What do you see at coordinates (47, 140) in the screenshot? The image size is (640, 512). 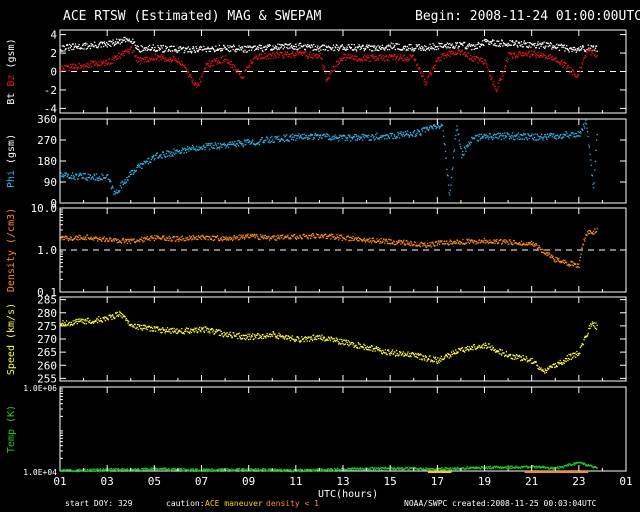 I see `y-tick-label-phi: 270` at bounding box center [47, 140].